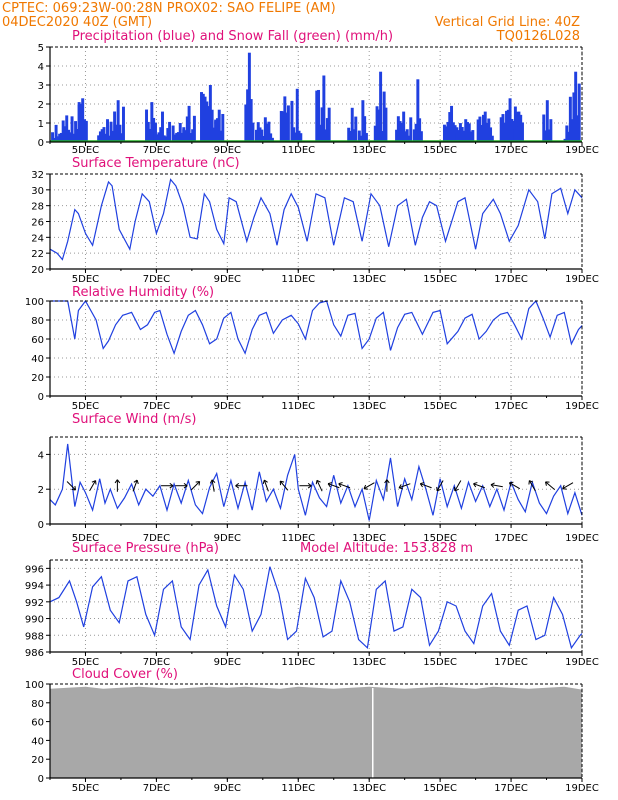  What do you see at coordinates (37, 760) in the screenshot?
I see `y-tick-label: 20` at bounding box center [37, 760].